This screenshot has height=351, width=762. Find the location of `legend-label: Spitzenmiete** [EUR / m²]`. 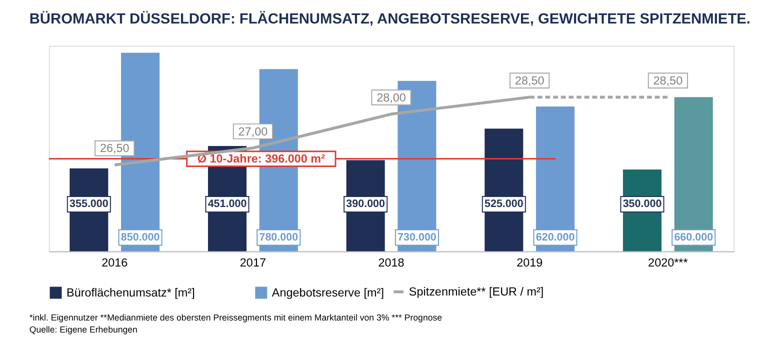

legend-label: Spitzenmiete** [EUR / m²] is located at coordinates (476, 292).